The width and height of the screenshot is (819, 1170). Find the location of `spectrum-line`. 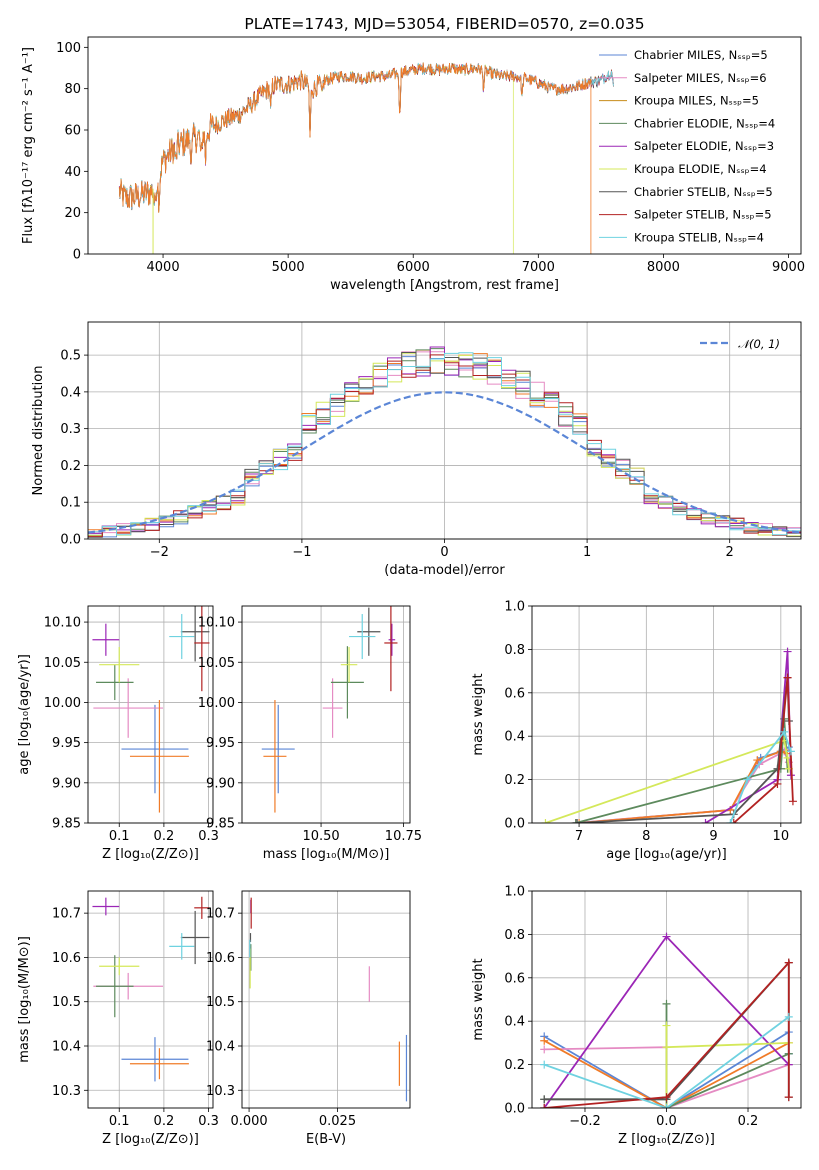

spectrum-line is located at coordinates (355, 158).